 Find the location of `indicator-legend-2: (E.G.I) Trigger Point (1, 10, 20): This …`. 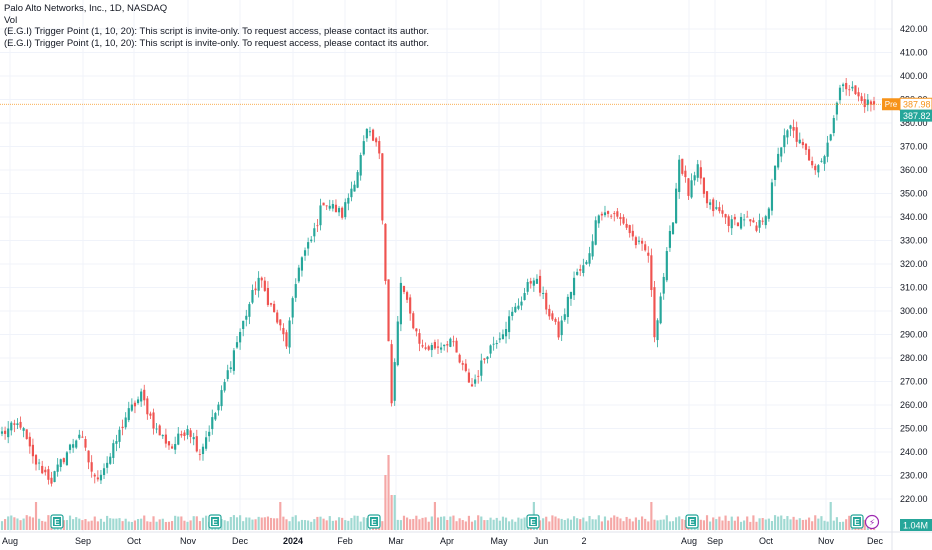

indicator-legend-2: (E.G.I) Trigger Point (1, 10, 20): This … is located at coordinates (217, 43).